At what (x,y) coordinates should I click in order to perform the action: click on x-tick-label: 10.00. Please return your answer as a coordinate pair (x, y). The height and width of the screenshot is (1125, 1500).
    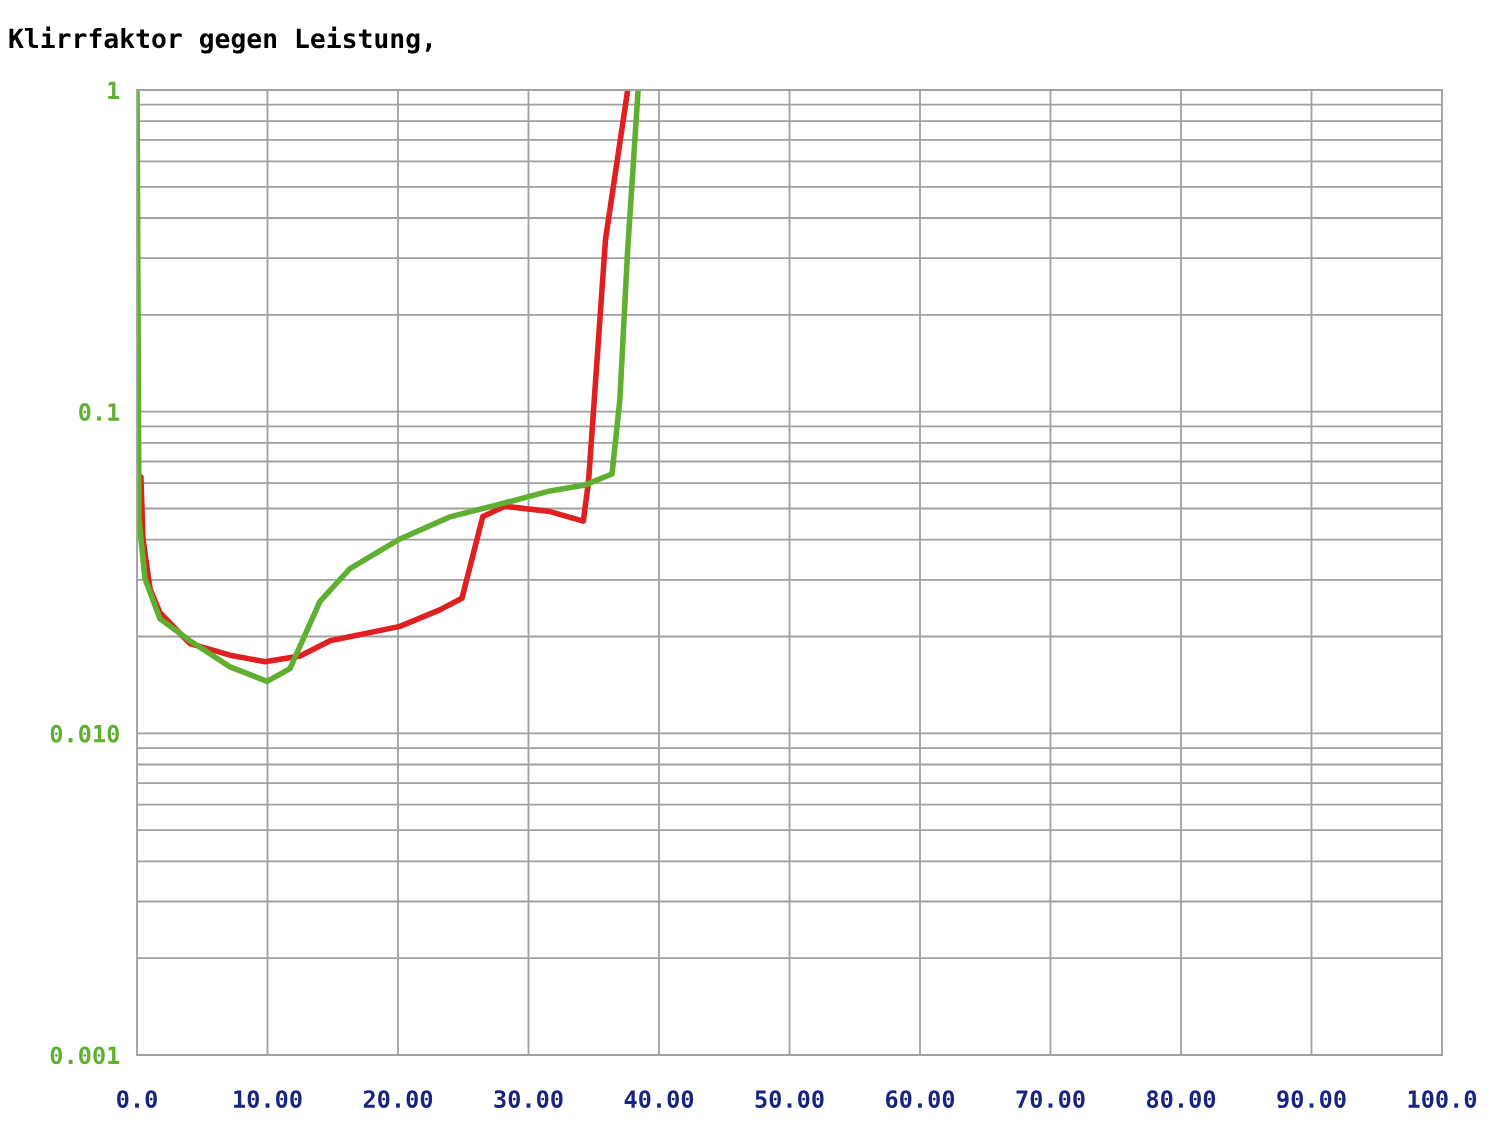
    Looking at the image, I should click on (268, 1099).